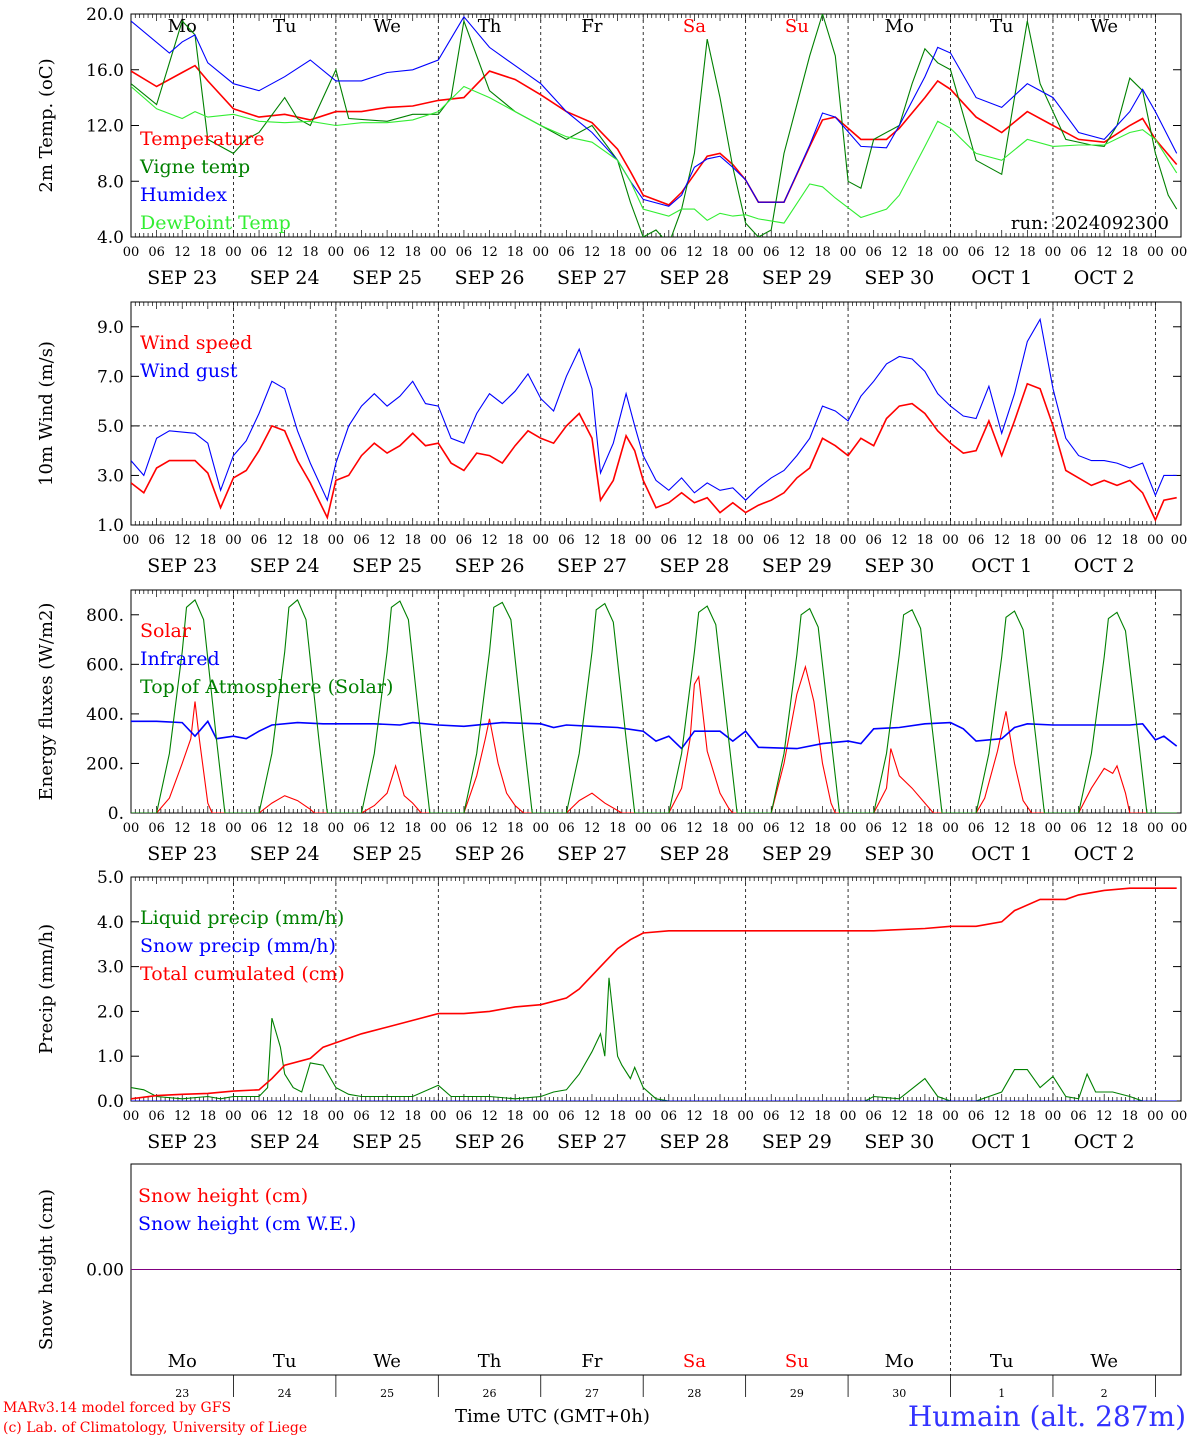 This screenshot has width=1194, height=1440. What do you see at coordinates (694, 566) in the screenshot?
I see `date-label: SEP 28` at bounding box center [694, 566].